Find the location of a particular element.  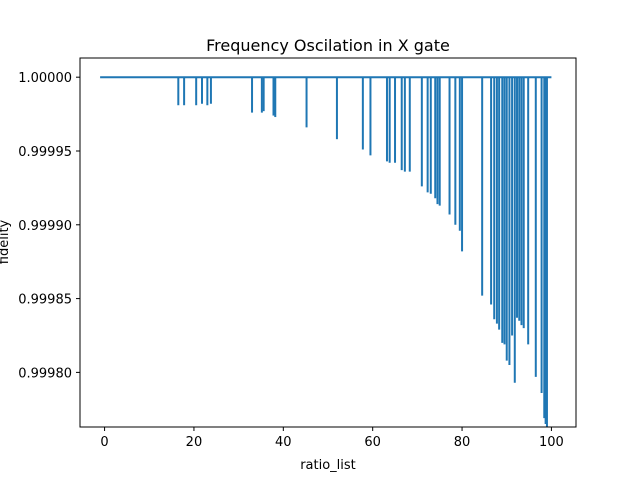

x-tick-label: 40 is located at coordinates (283, 442).